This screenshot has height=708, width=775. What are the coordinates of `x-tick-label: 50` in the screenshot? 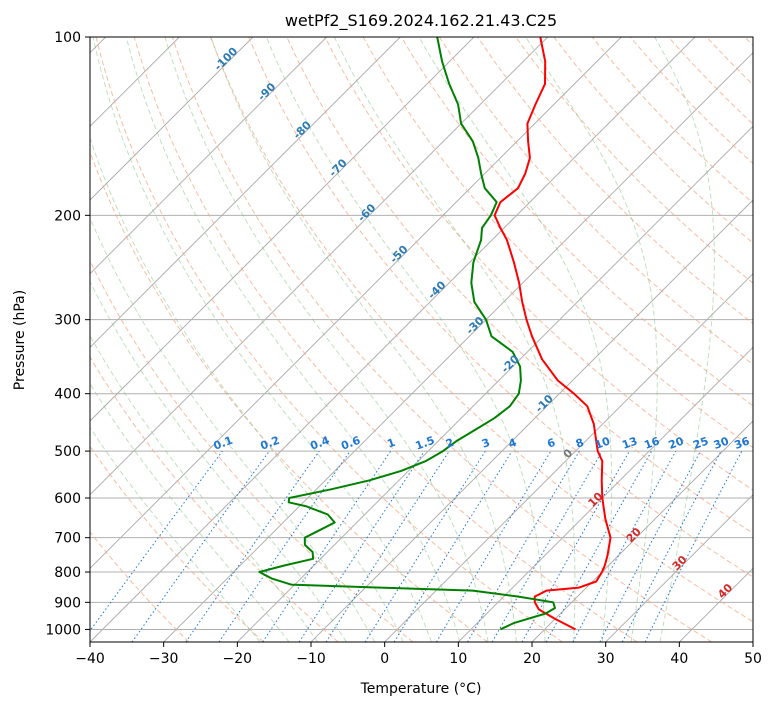 It's located at (753, 659).